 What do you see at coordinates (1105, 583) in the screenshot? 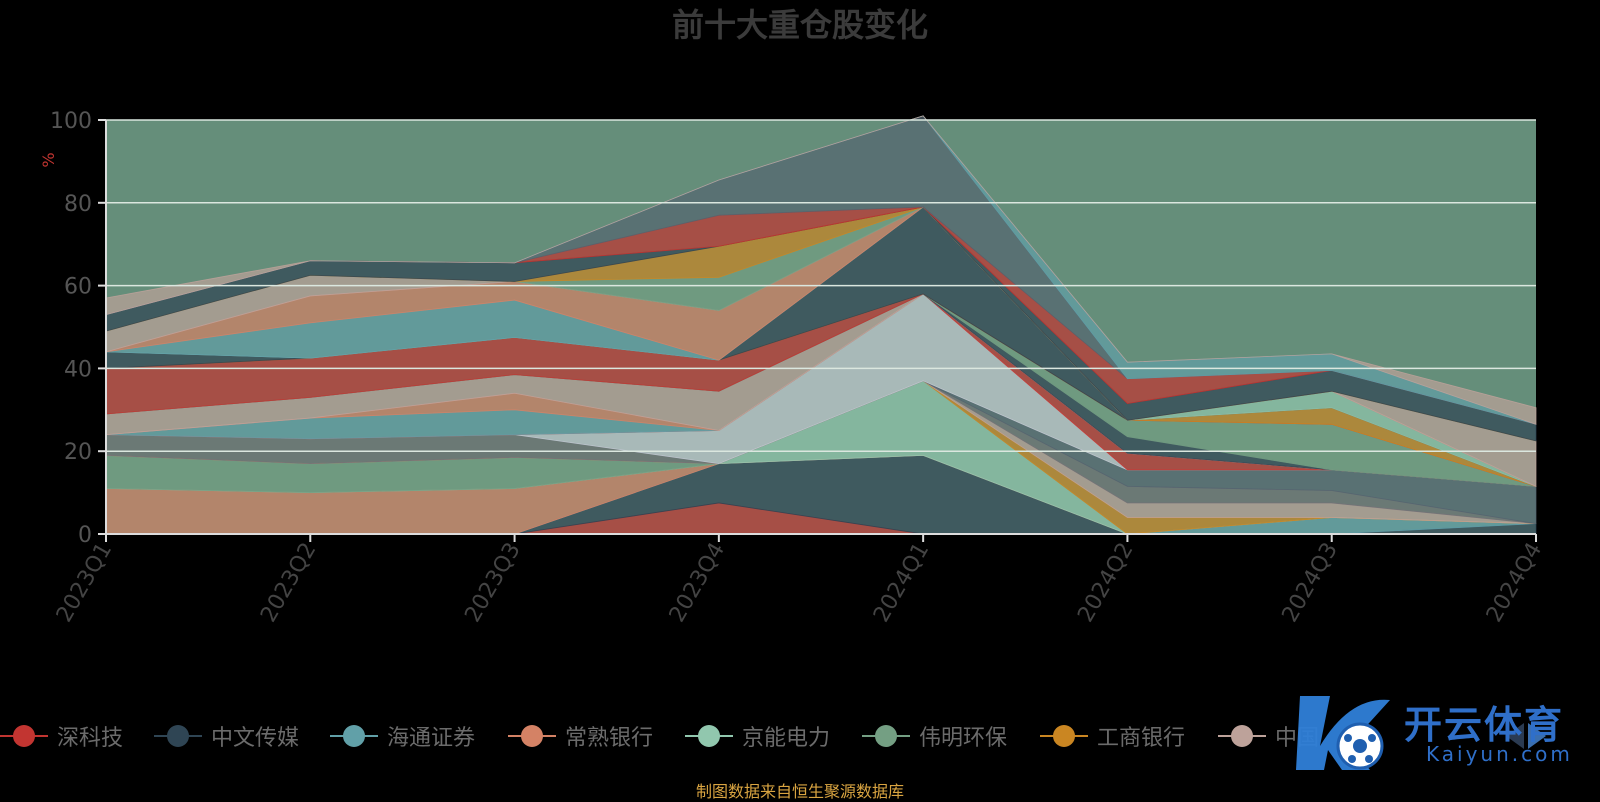
I see `x-tick-label: 2024Q2` at bounding box center [1105, 583].